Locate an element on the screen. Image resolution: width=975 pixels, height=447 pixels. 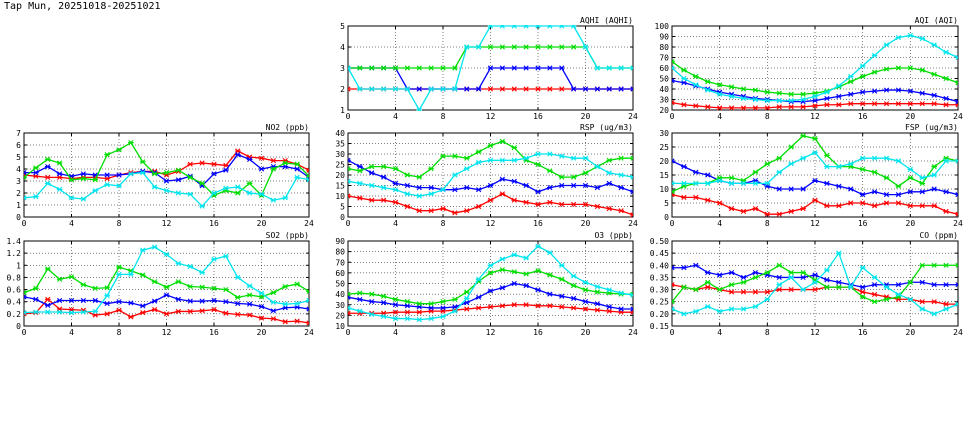
y-tick-label: 1 is located at coordinates (18, 205).